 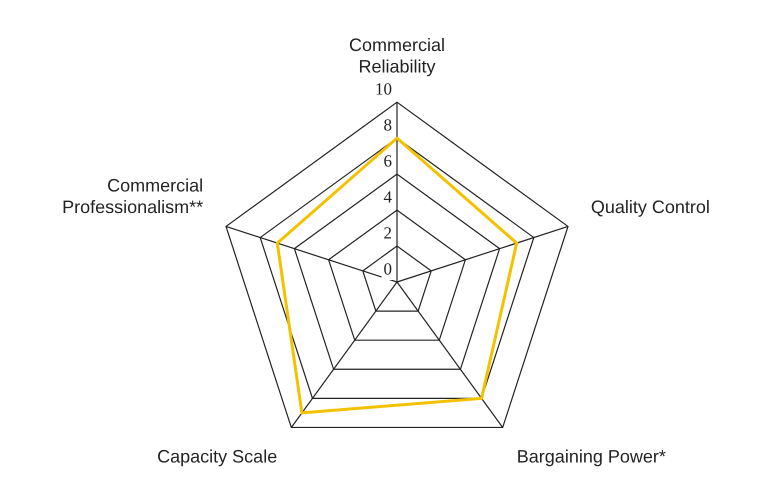 What do you see at coordinates (650, 207) in the screenshot?
I see `spoke-label: Quality Control` at bounding box center [650, 207].